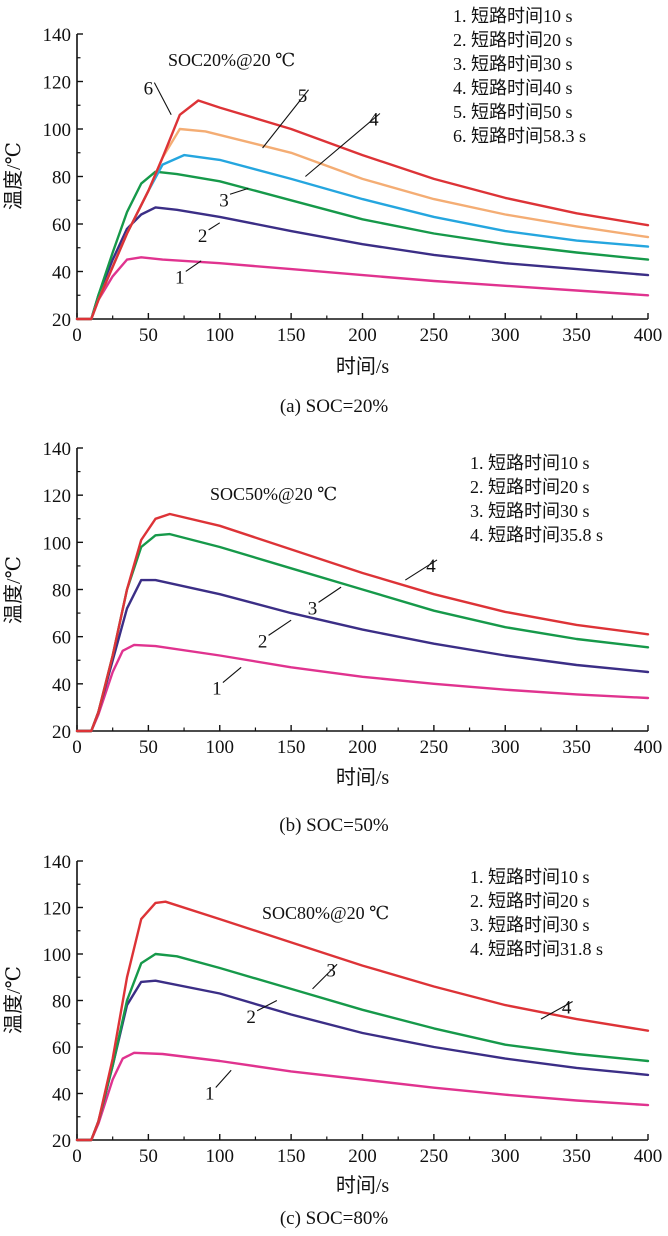 The height and width of the screenshot is (1236, 668). Describe the element at coordinates (513, 88) in the screenshot. I see `legend-entry: 4. 短路时间40 s` at that location.